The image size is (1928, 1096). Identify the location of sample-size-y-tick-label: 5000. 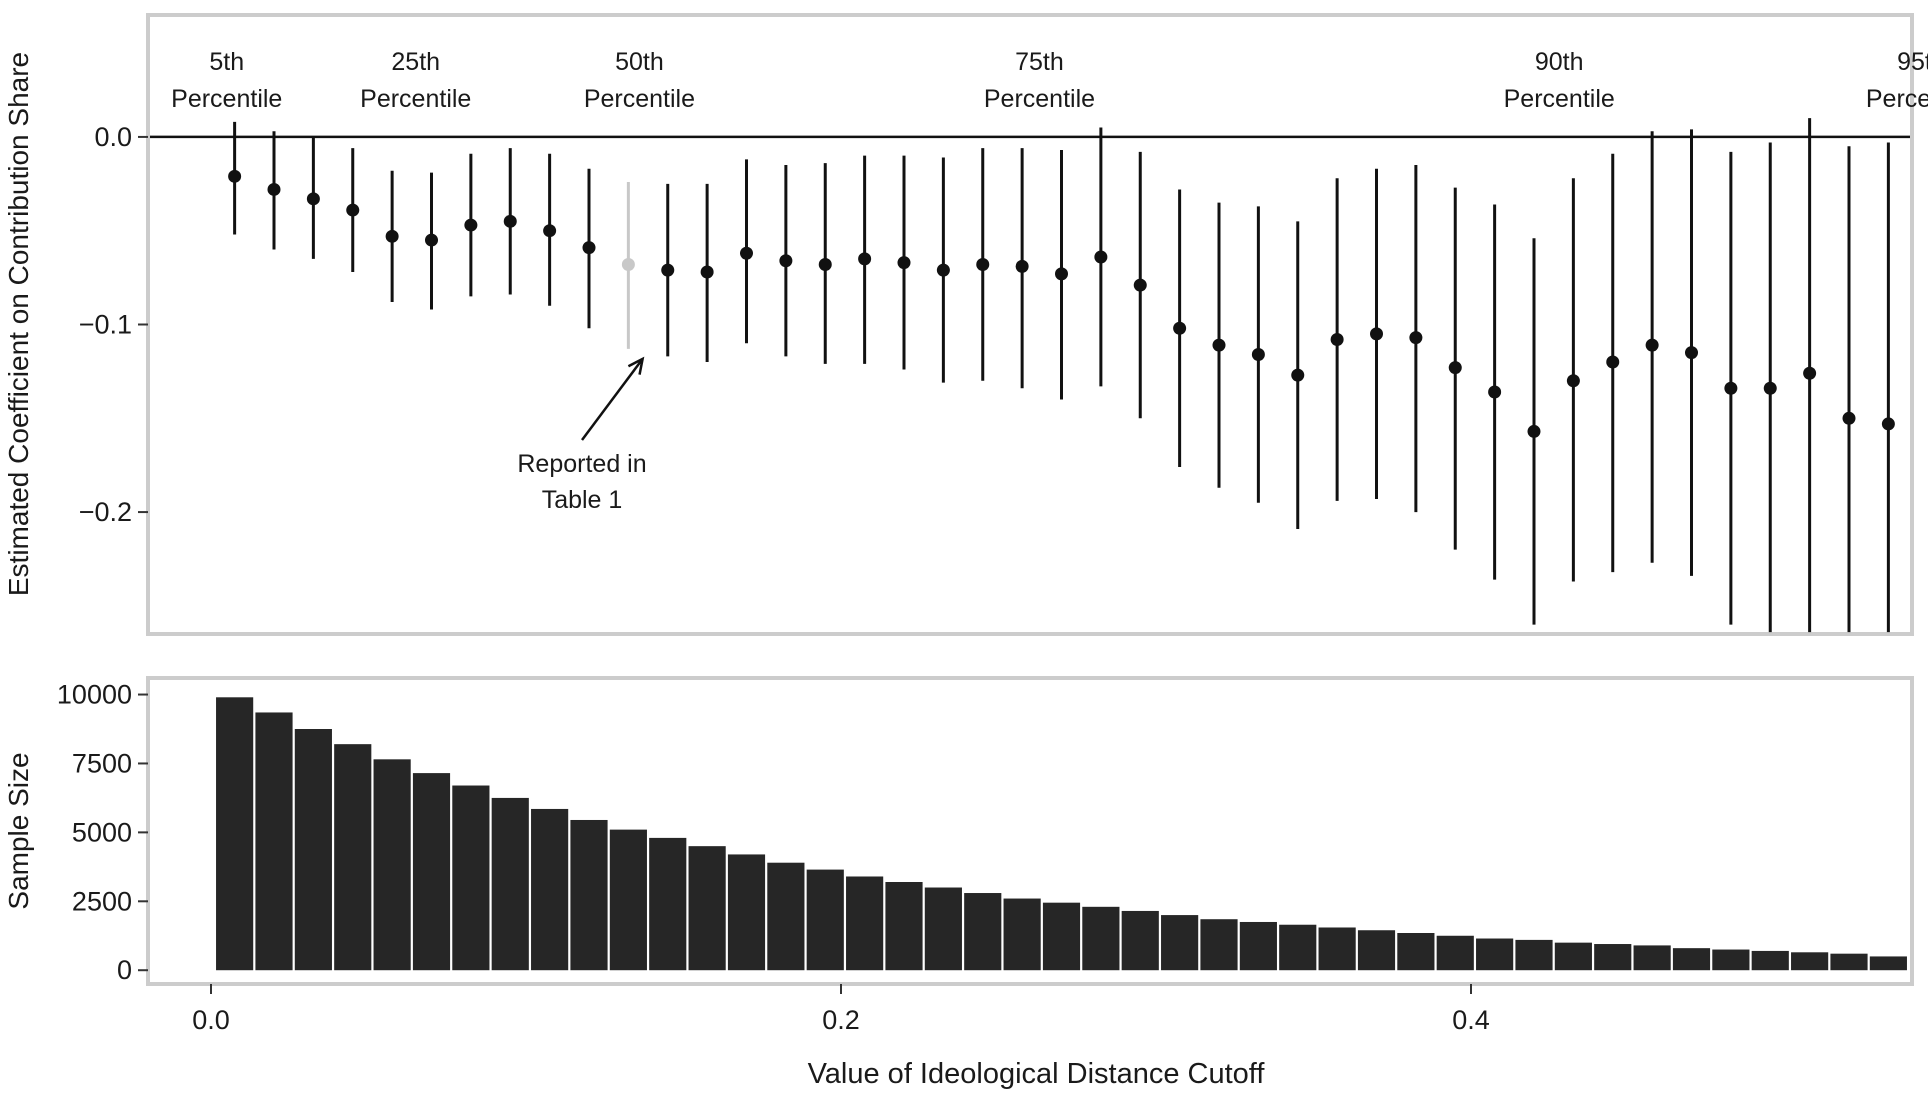
(102, 832).